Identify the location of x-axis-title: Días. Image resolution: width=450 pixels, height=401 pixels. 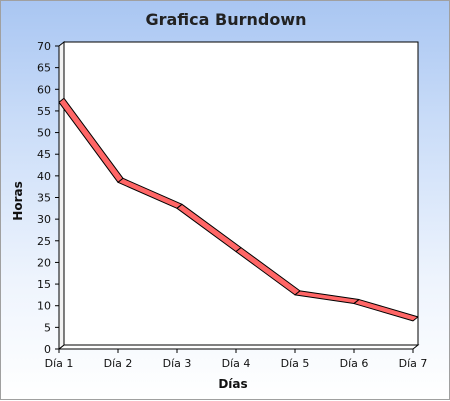
(232, 384).